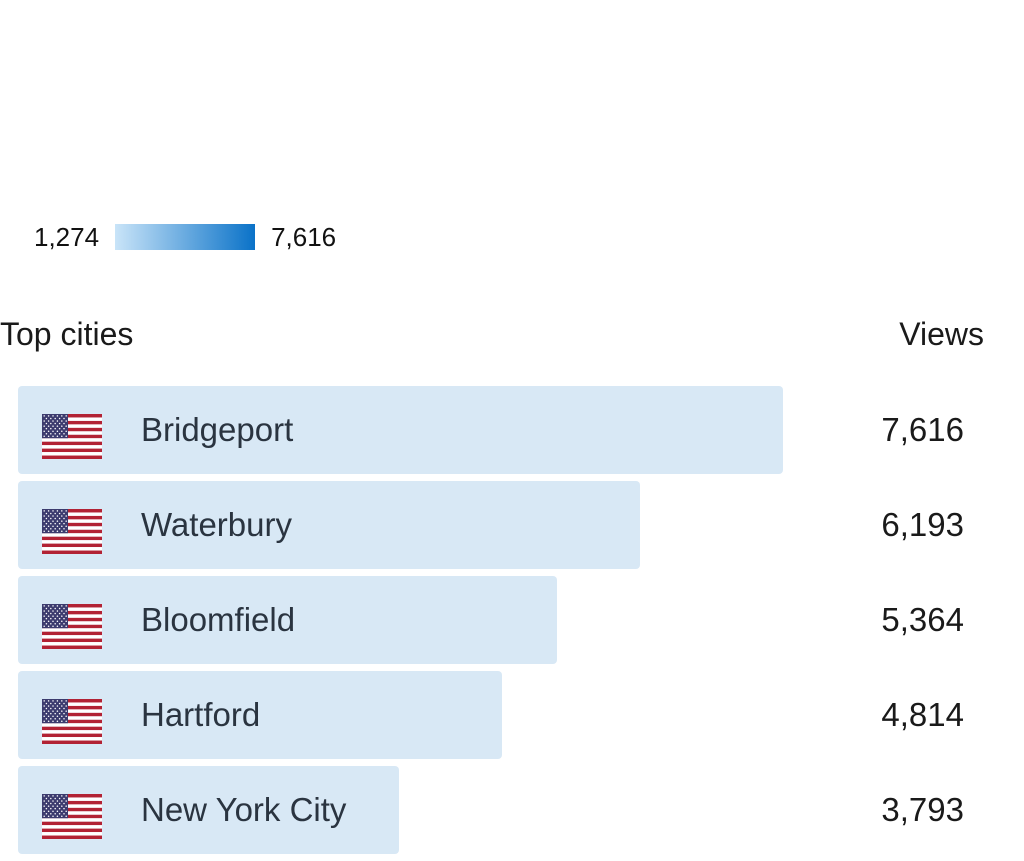 The width and height of the screenshot is (1024, 861). What do you see at coordinates (941, 334) in the screenshot?
I see `views-column-header: Views` at bounding box center [941, 334].